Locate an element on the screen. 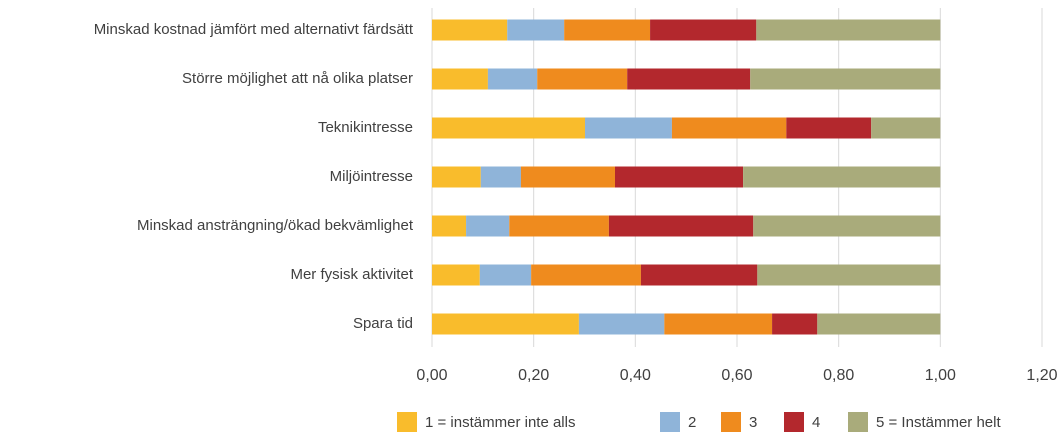 This screenshot has width=1063, height=442. legend-label: 5 = Instämmer helt is located at coordinates (938, 422).